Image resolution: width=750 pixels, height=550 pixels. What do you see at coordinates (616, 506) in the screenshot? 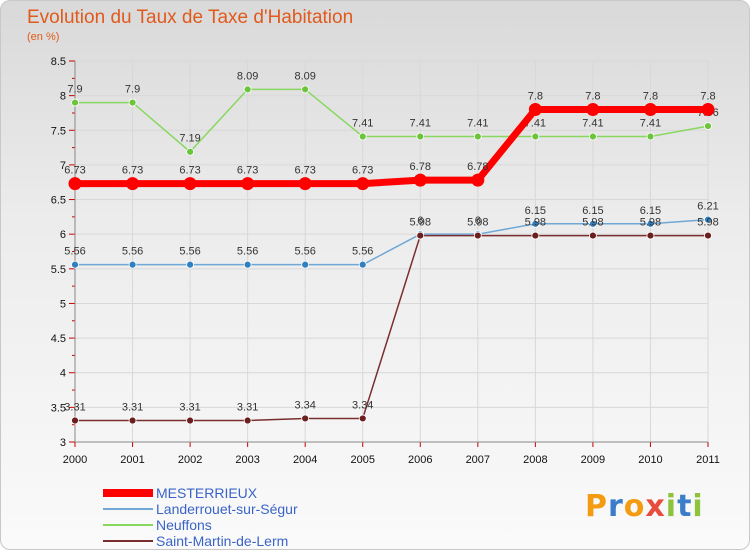
I see `logo-letter: r` at bounding box center [616, 506].